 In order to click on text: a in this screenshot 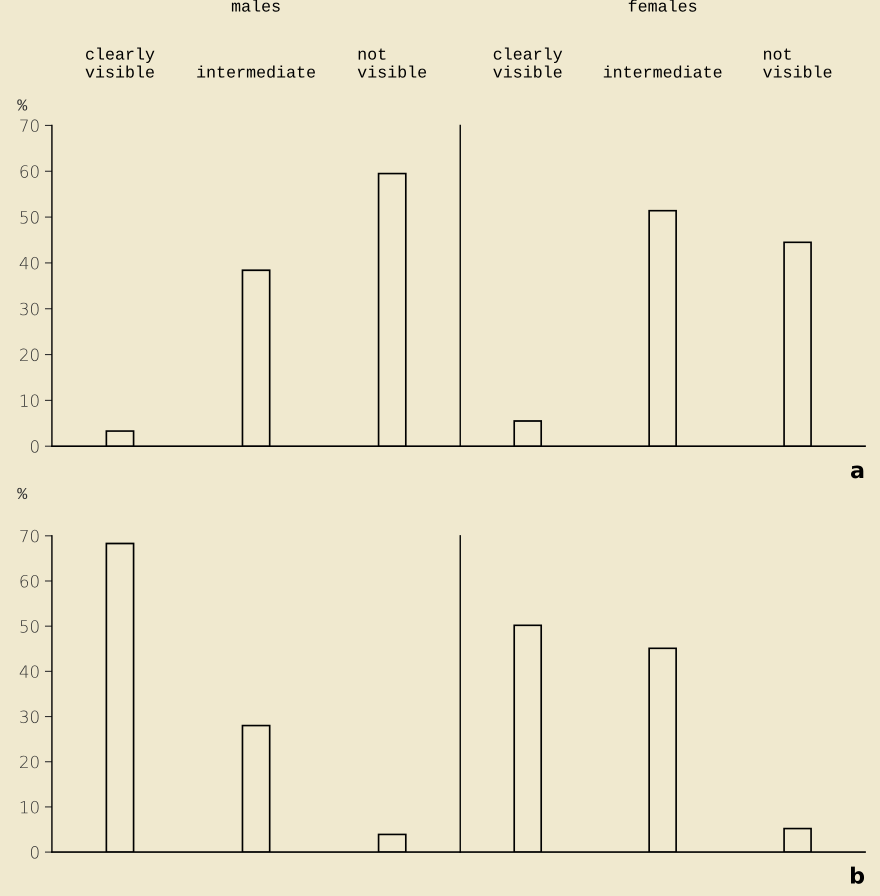, I will do `click(857, 472)`.